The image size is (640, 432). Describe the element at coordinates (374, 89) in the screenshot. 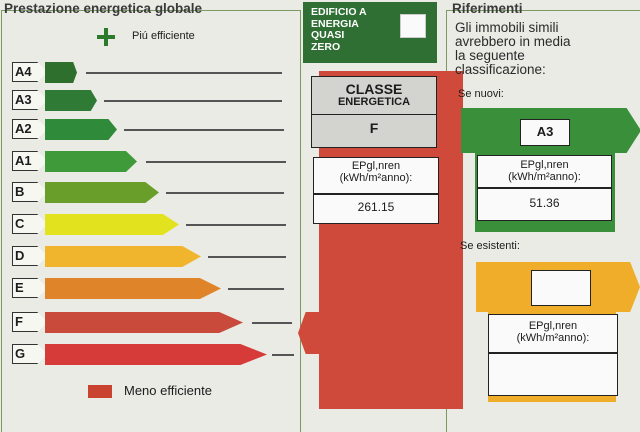

I see `energy-class-heading-1: CLASSE` at that location.